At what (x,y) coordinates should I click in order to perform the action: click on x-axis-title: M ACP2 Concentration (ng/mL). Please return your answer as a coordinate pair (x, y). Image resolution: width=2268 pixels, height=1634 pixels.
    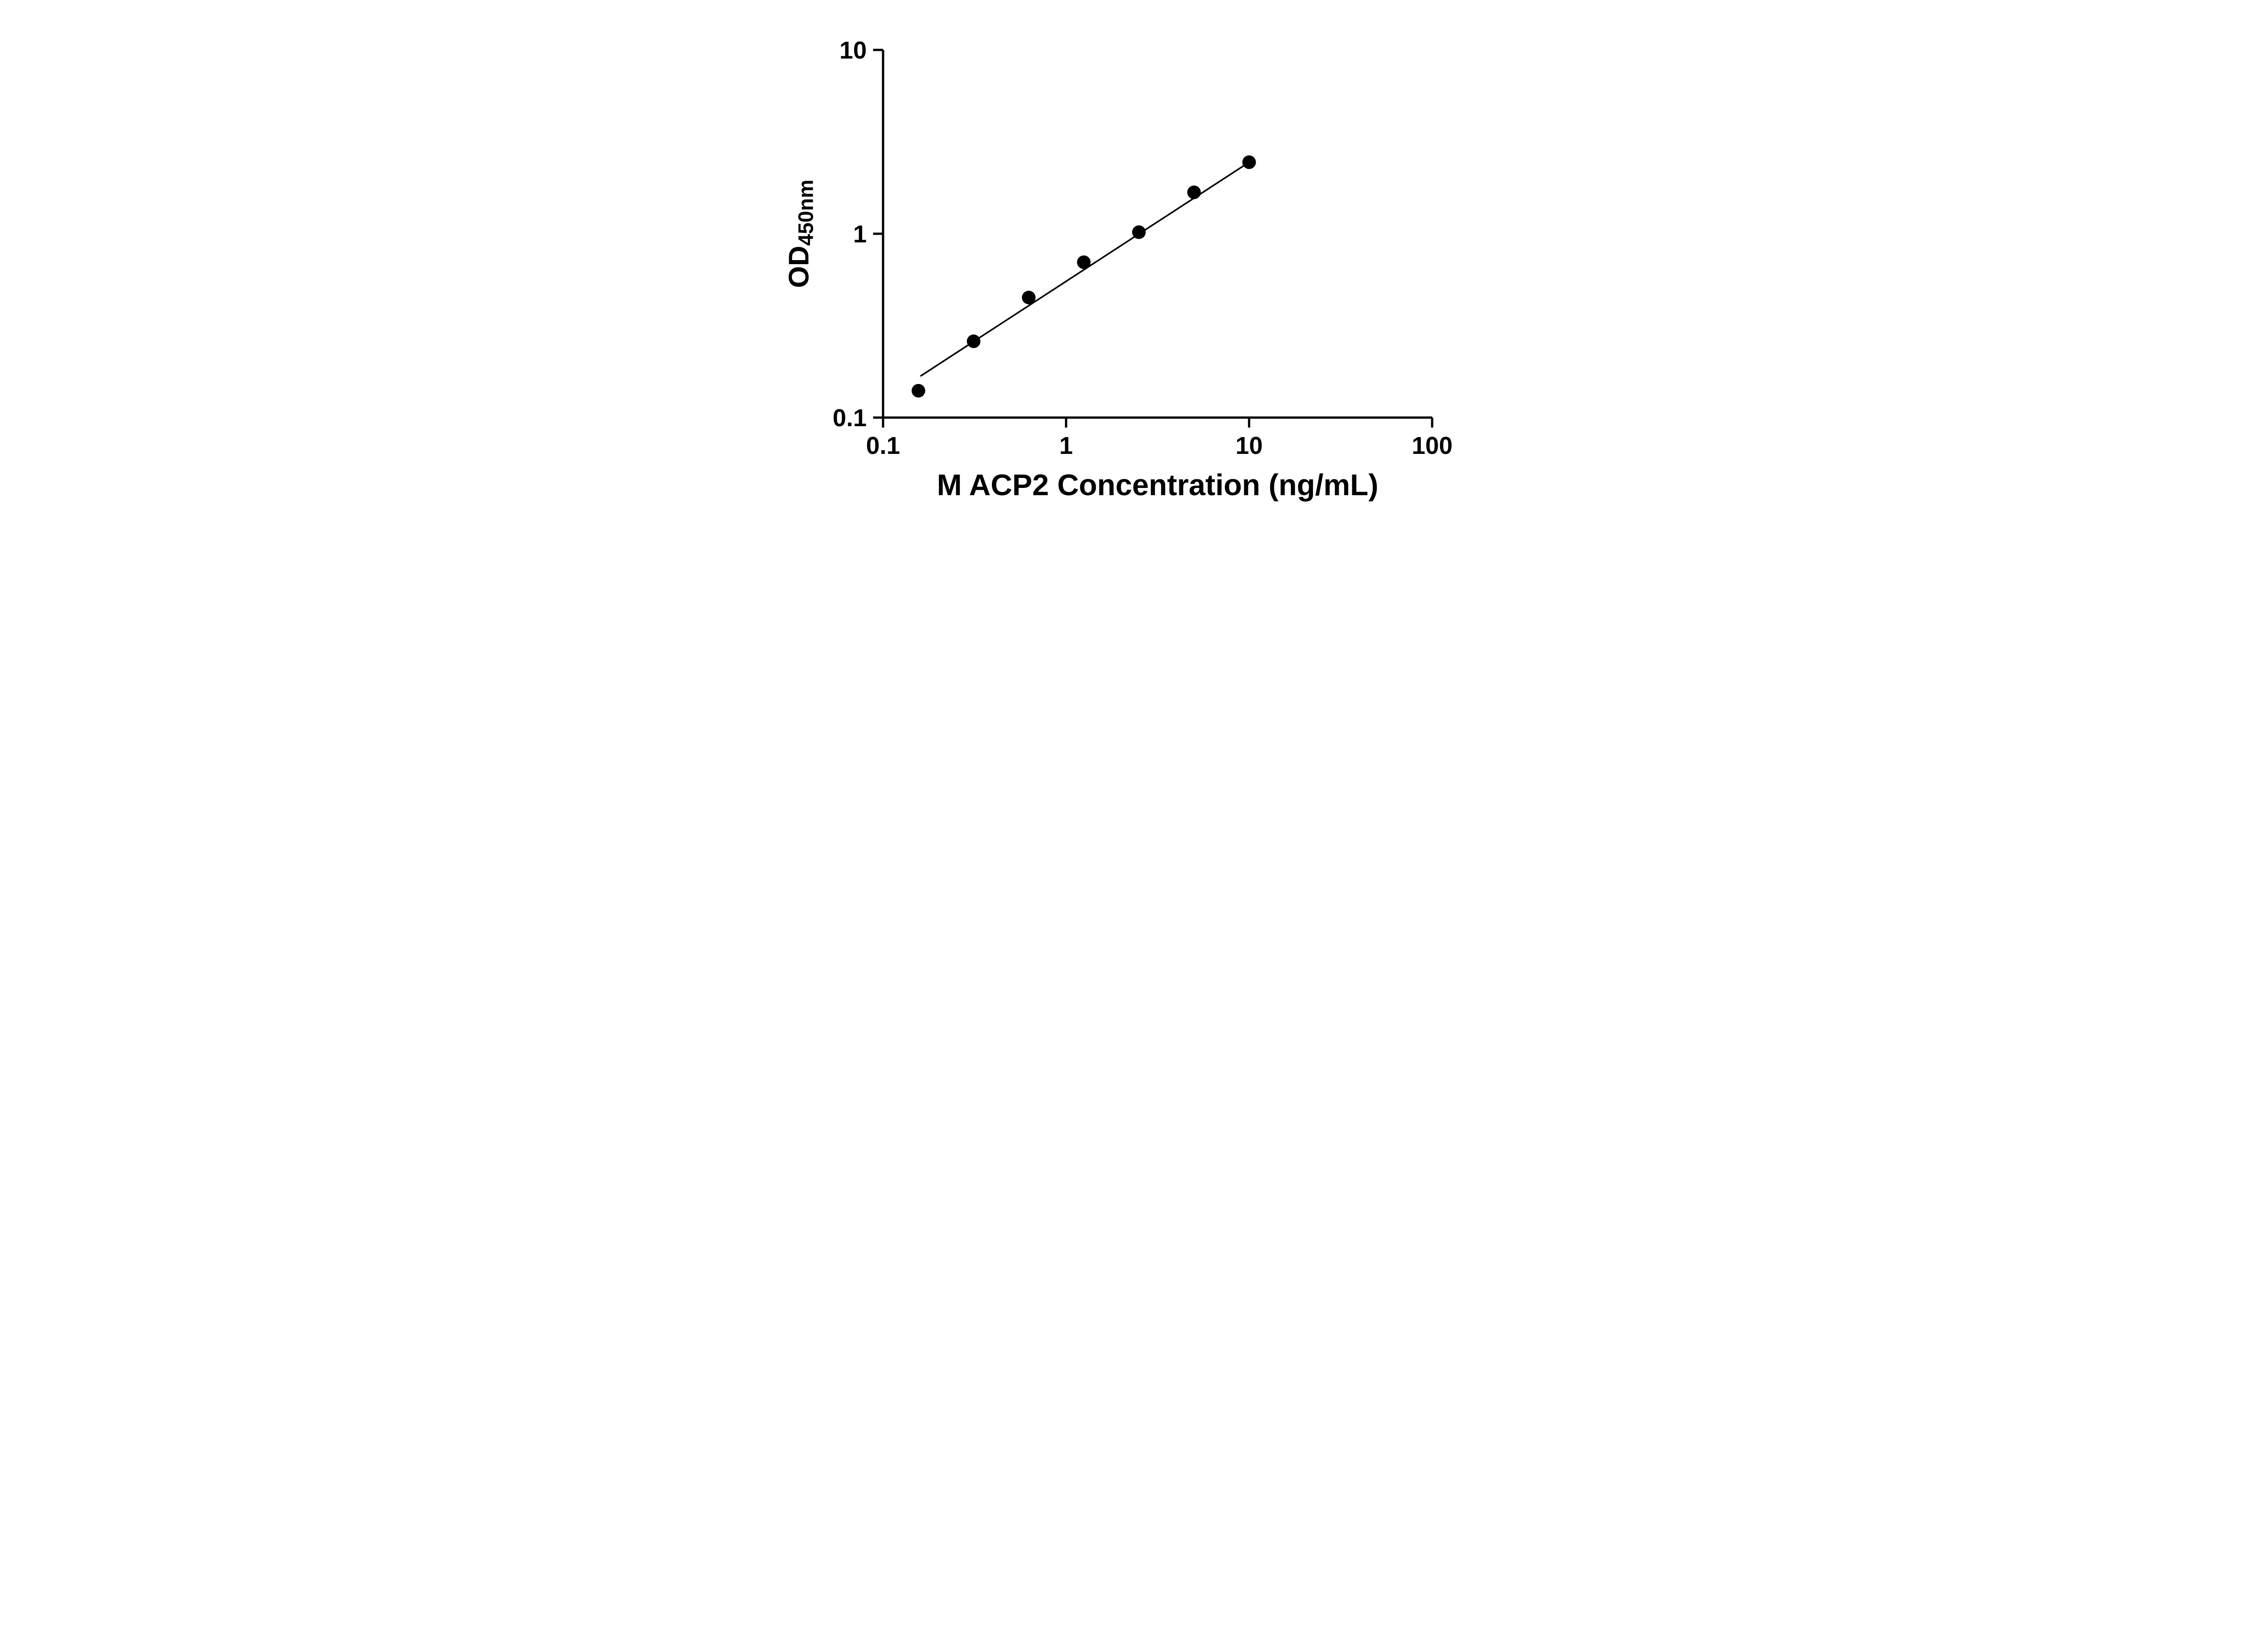
    Looking at the image, I should click on (1158, 485).